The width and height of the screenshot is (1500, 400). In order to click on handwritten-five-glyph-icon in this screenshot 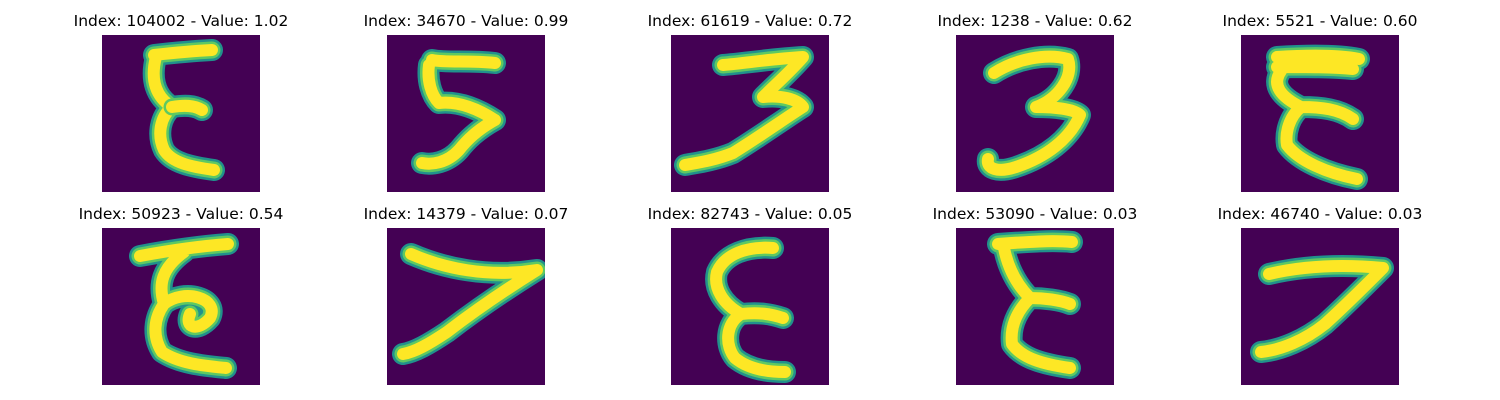, I will do `click(466, 113)`.